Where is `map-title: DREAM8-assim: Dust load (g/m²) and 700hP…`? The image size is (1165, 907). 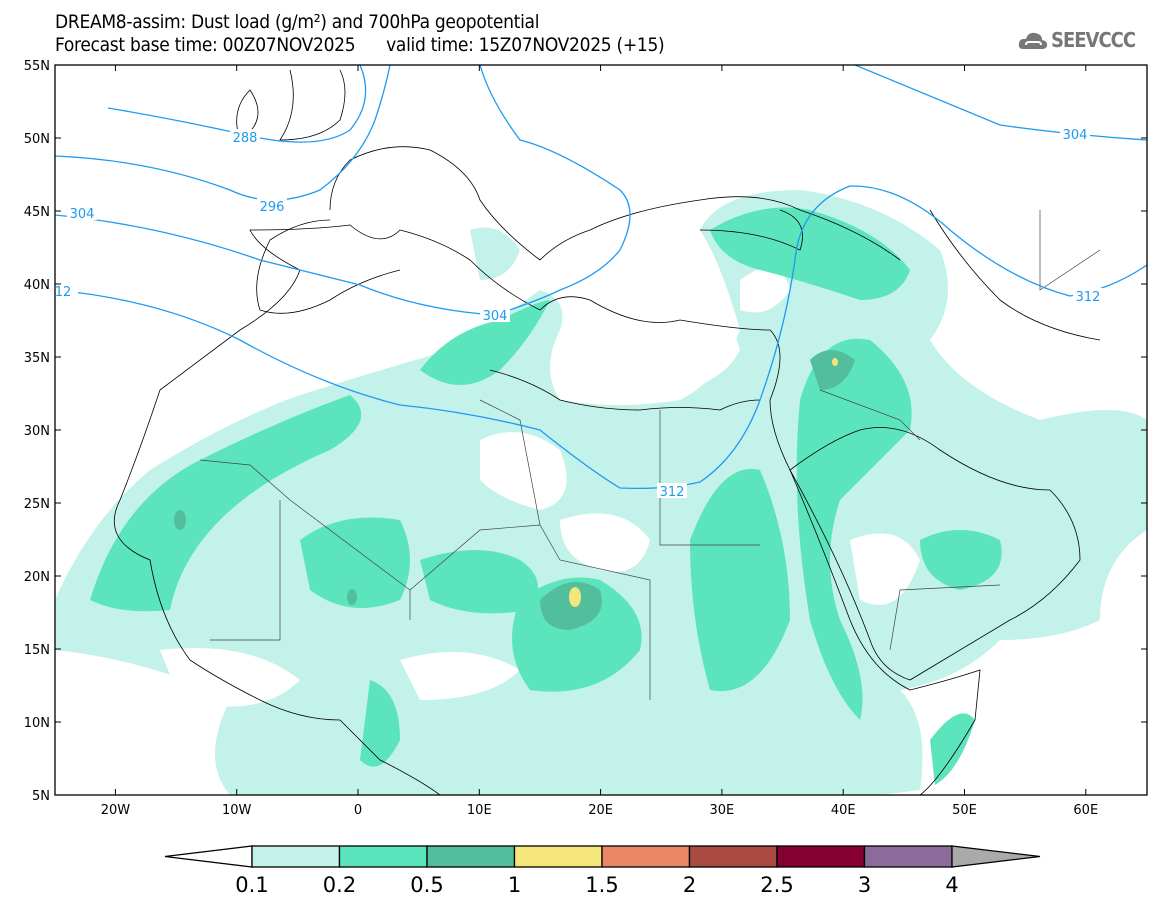 map-title: DREAM8-assim: Dust load (g/m²) and 700hP… is located at coordinates (297, 22).